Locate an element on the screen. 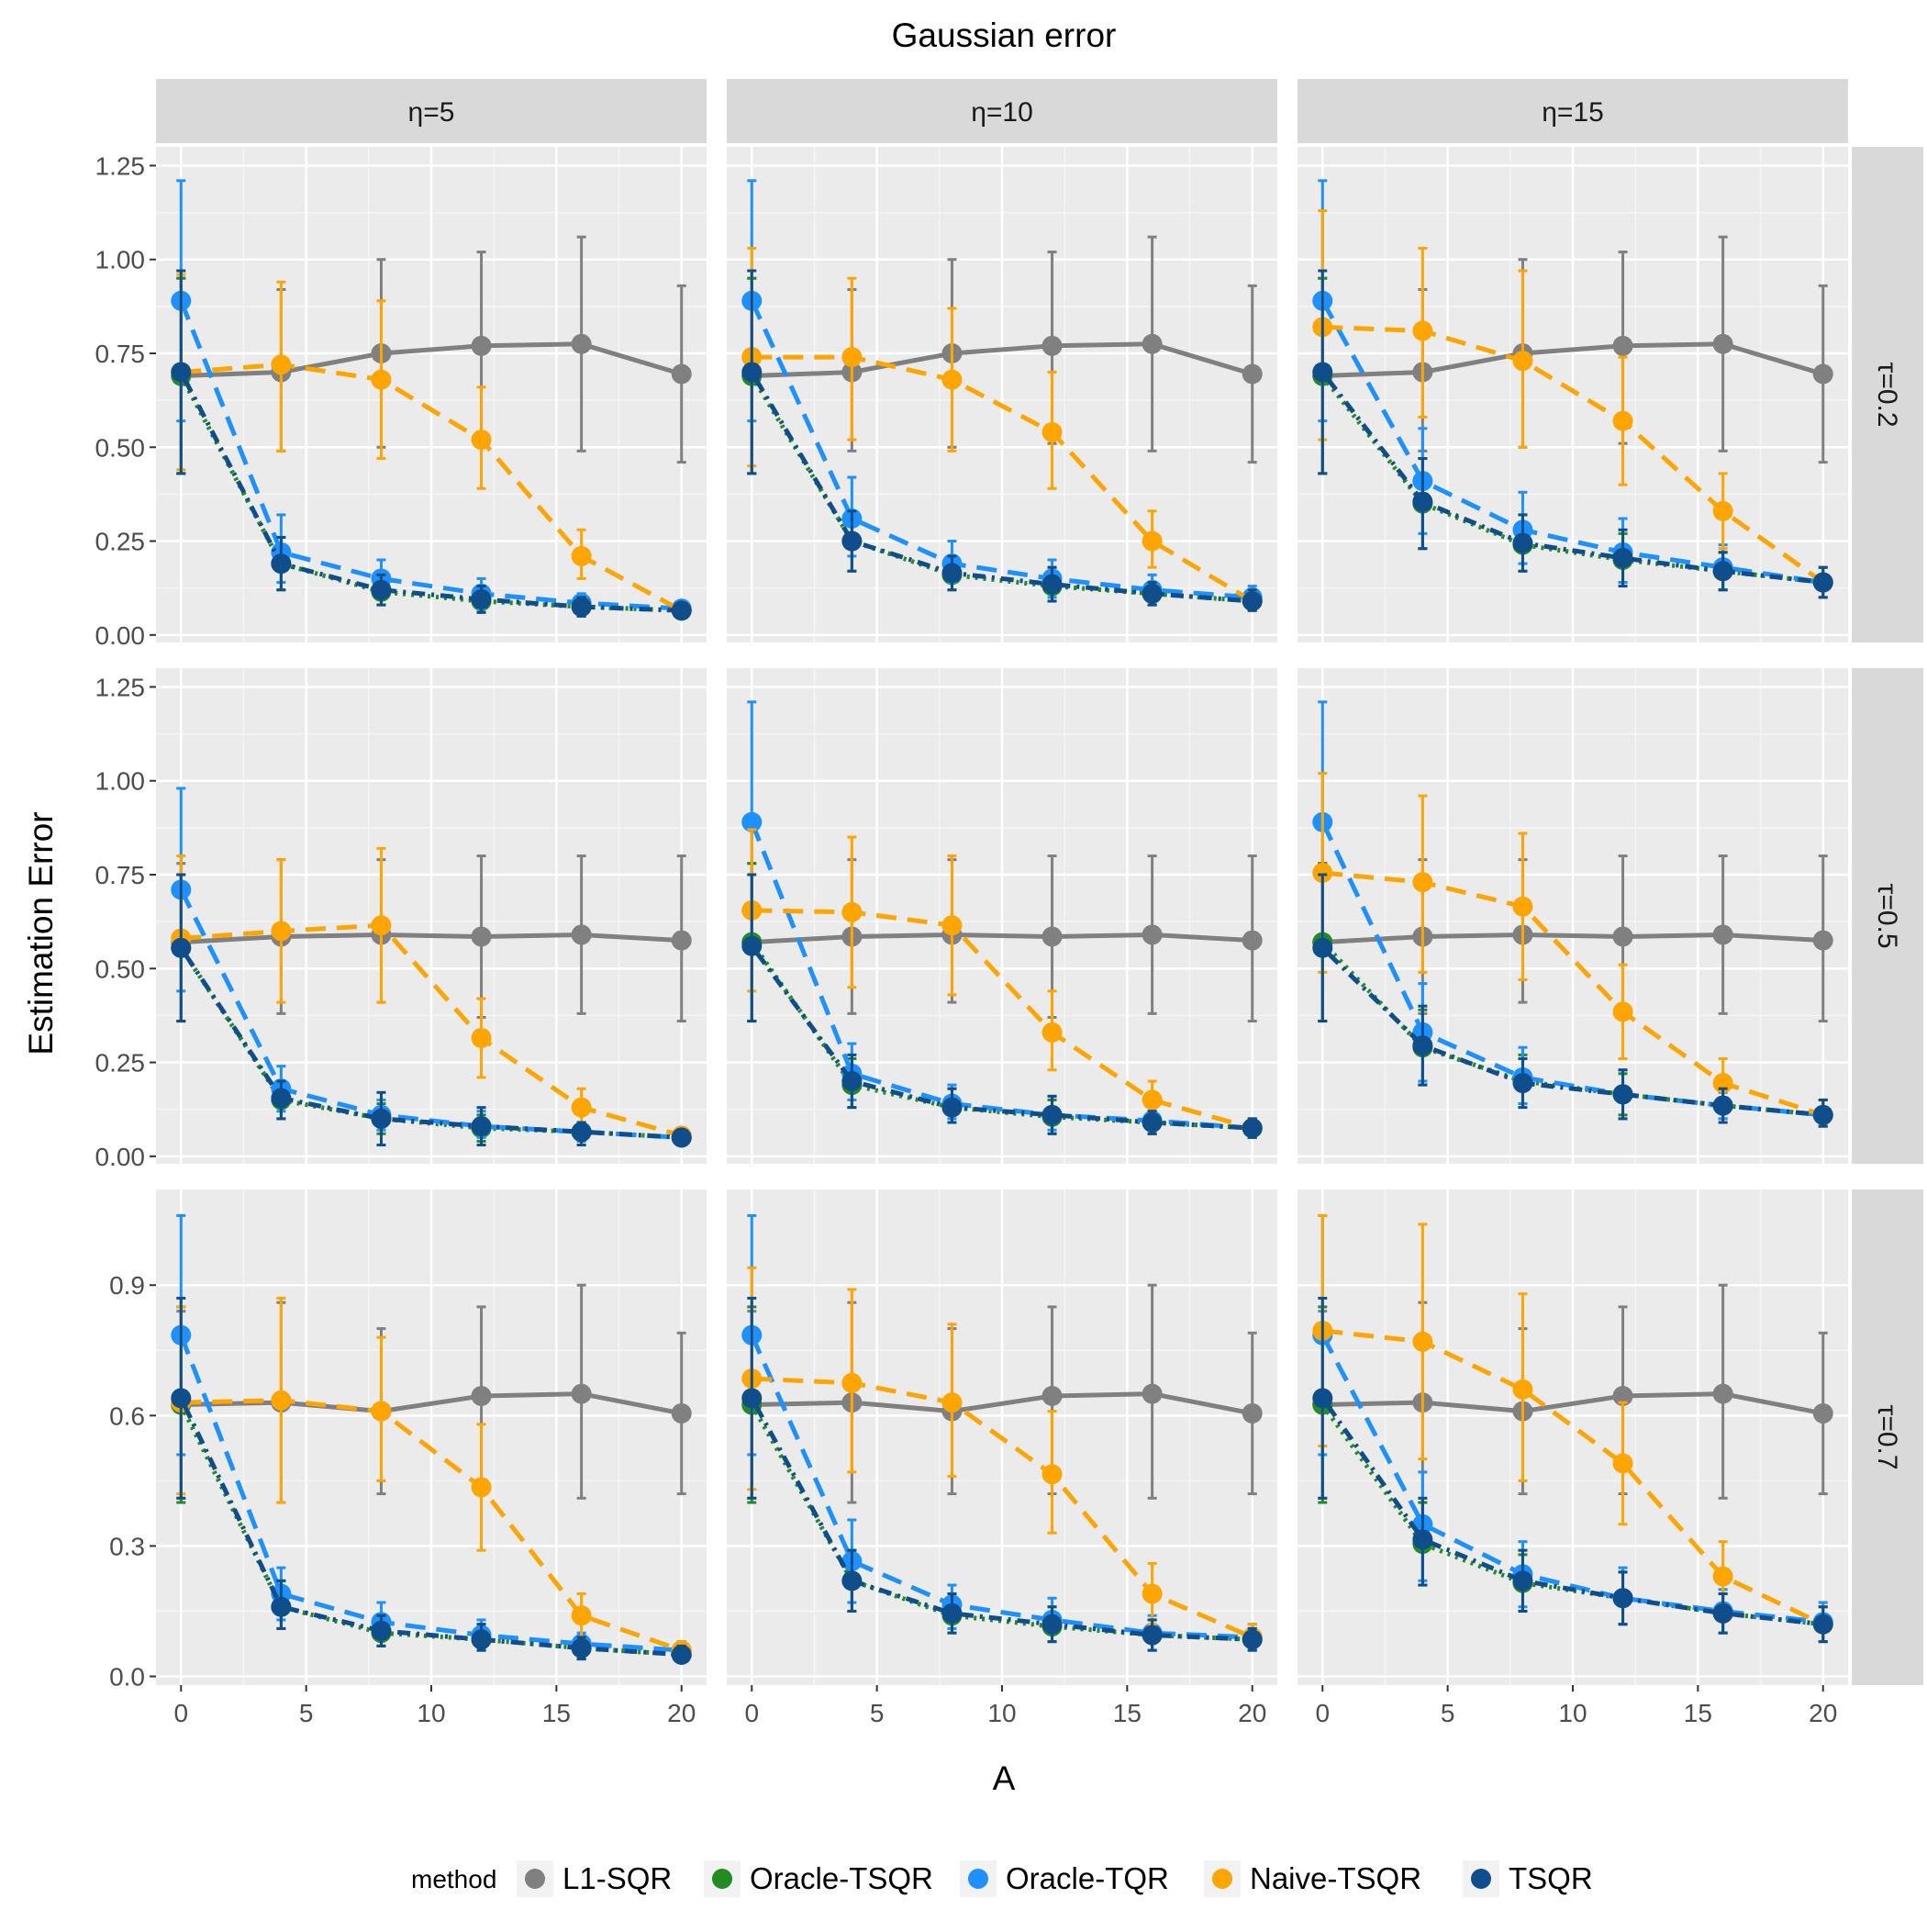 The width and height of the screenshot is (1927, 1932). legend-entry: L1-SQR is located at coordinates (594, 1878).